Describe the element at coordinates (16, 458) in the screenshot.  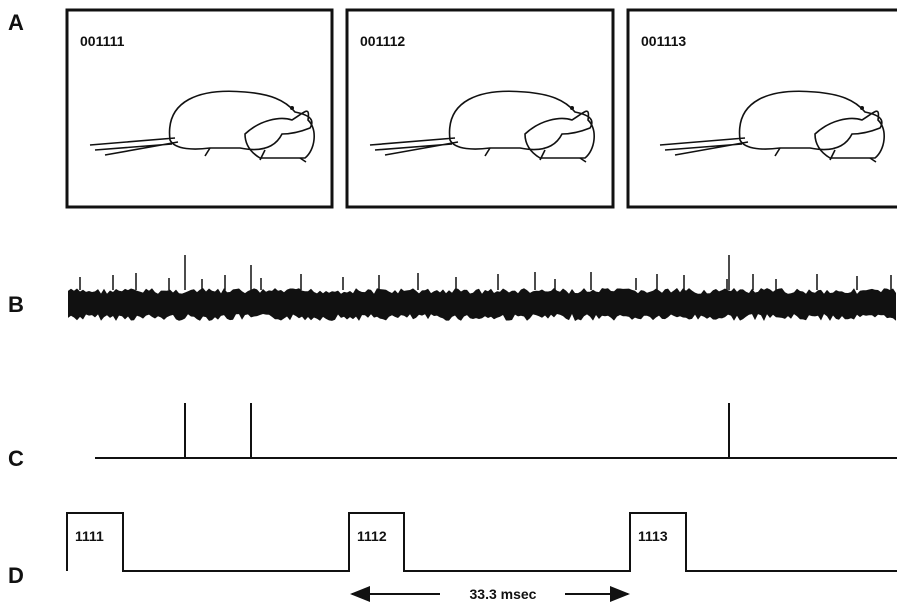
I see `panel-label: C` at that location.